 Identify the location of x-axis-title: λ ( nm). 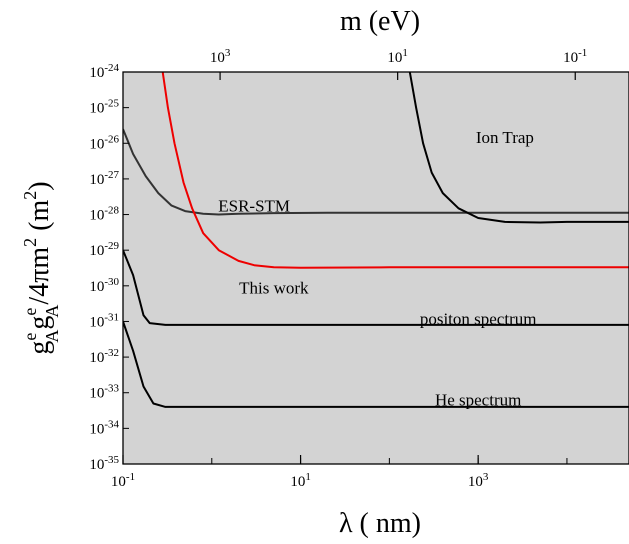
(380, 523).